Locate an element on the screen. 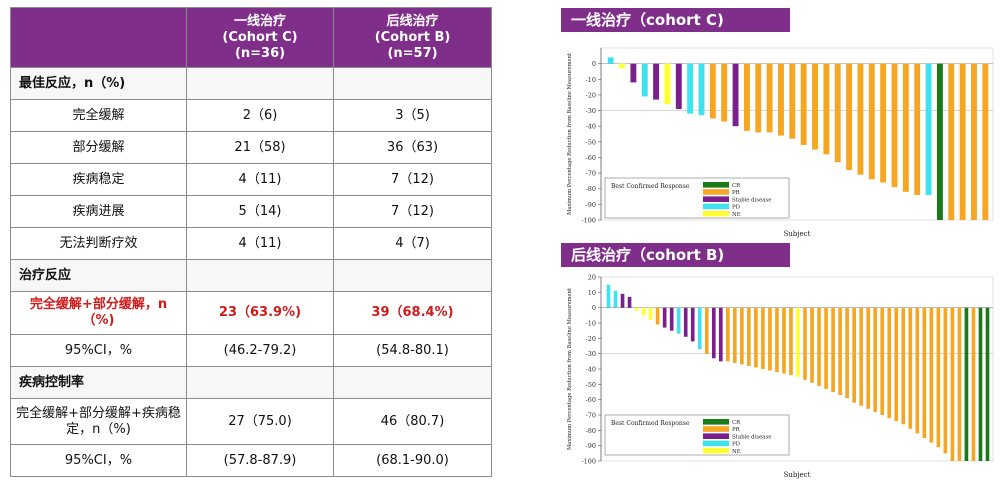 The height and width of the screenshot is (487, 1000). header-cohort-b-line1: 后线治疗 is located at coordinates (412, 21).